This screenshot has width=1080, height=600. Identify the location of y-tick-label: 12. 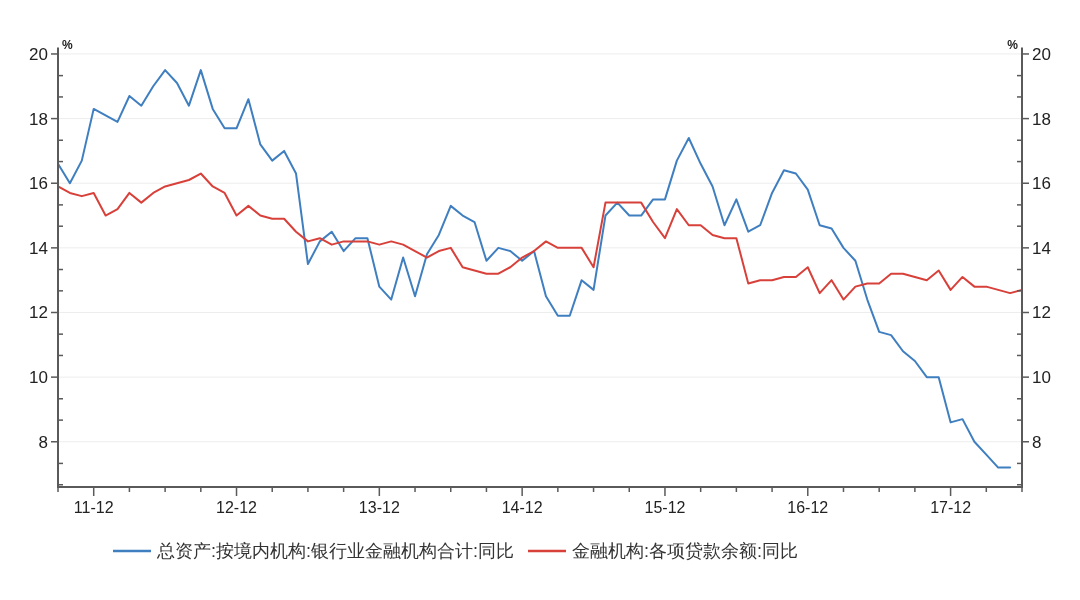
(38, 313).